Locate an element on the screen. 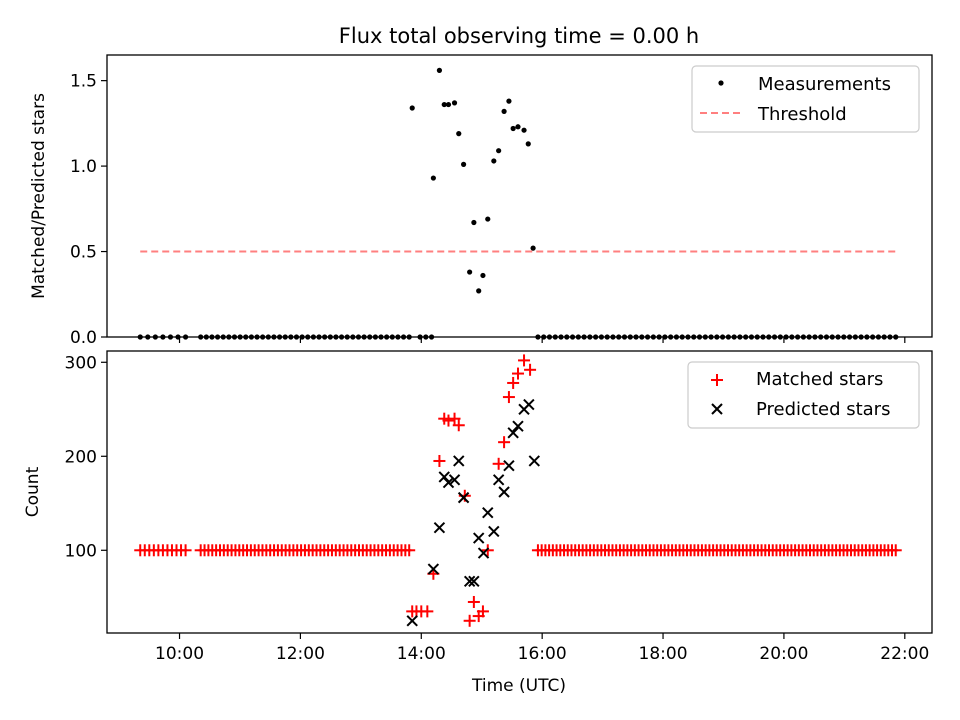 Image resolution: width=960 pixels, height=720 pixels. legend-label-measurements: Measurements is located at coordinates (824, 84).